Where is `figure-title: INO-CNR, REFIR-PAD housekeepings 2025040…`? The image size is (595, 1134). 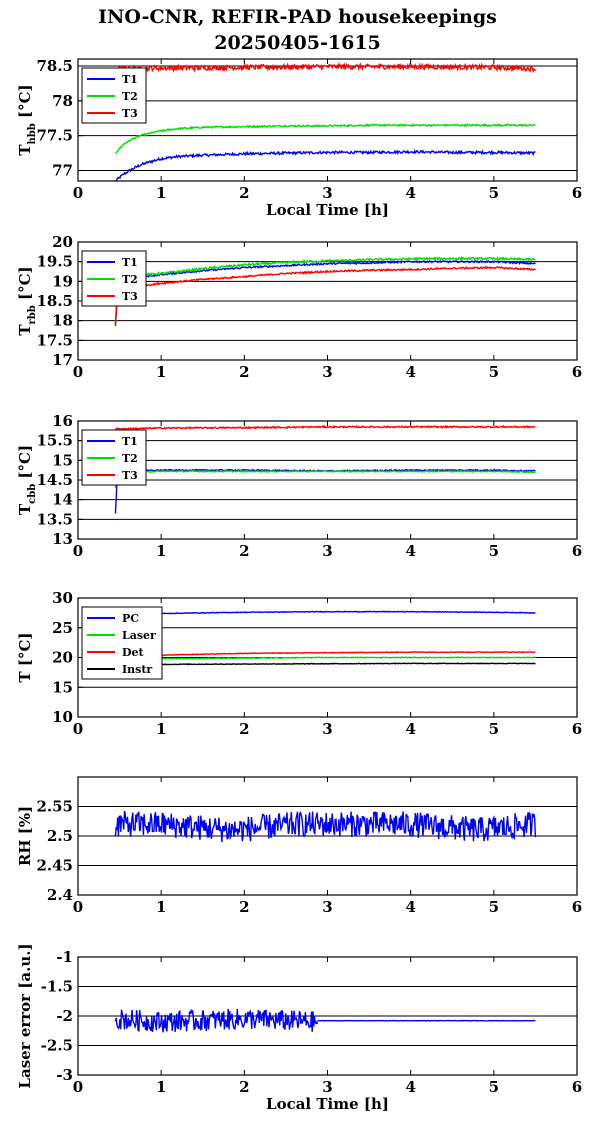 figure-title: INO-CNR, REFIR-PAD housekeepings 2025040… is located at coordinates (297, 30).